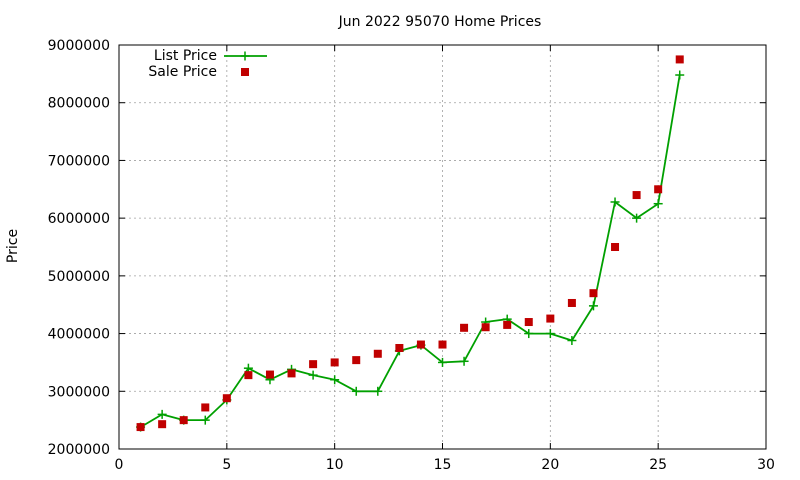 This screenshot has height=480, width=800. What do you see at coordinates (79, 450) in the screenshot?
I see `y-tick-label: 2000000` at bounding box center [79, 450].